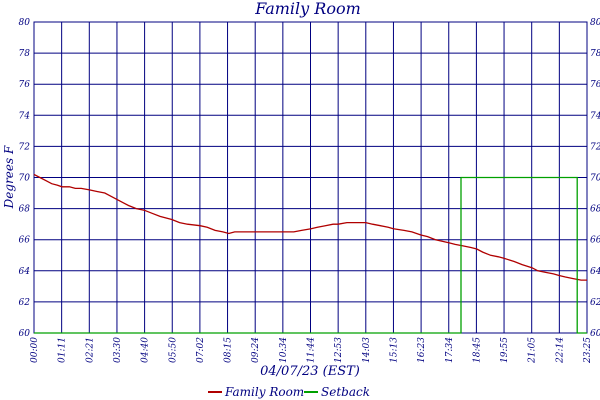 The image size is (600, 400). I want to click on chart-title: Family Room, so click(307, 9).